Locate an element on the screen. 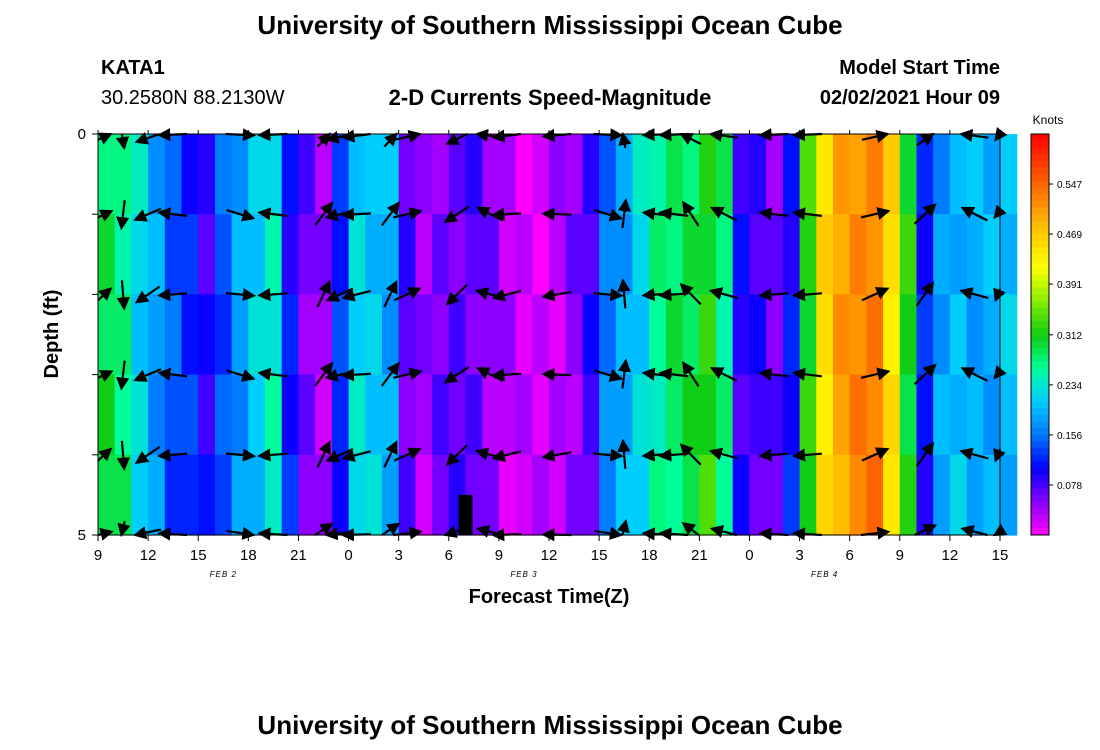  date-label: FEB 4 is located at coordinates (824, 574).